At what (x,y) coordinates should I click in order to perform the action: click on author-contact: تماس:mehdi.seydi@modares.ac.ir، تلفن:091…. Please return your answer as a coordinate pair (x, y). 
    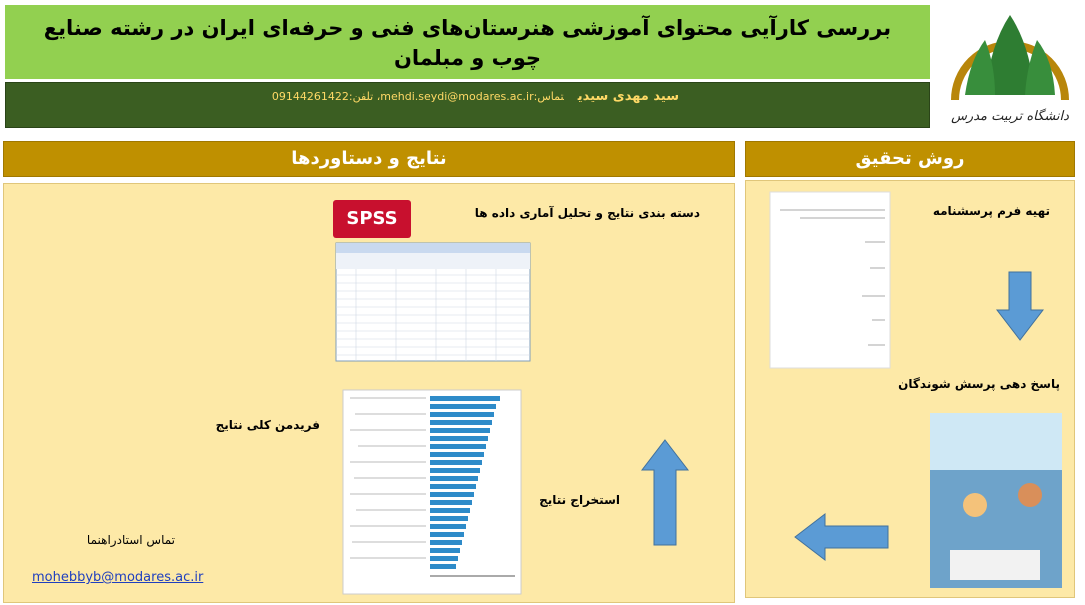
    Looking at the image, I should click on (417, 96).